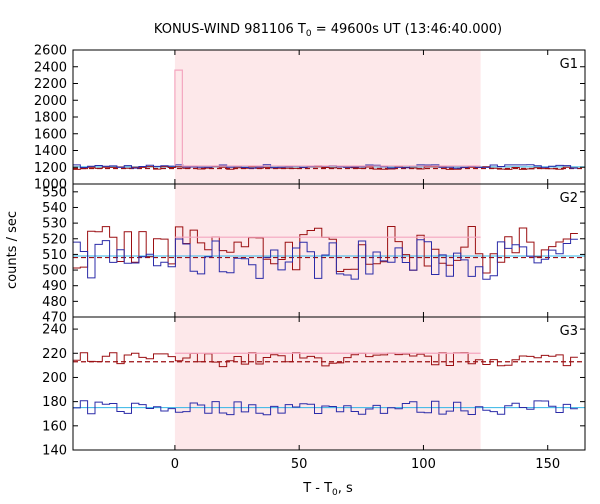 The height and width of the screenshot is (504, 600). I want to click on y-tick-label-g2: 510, so click(54, 255).